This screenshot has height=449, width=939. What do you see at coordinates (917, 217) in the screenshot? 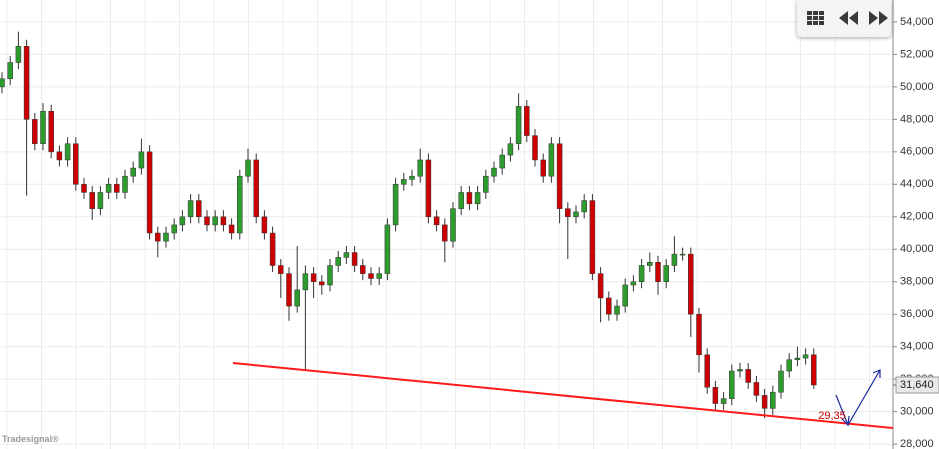
I see `y-tick-label: 42,000` at bounding box center [917, 217].